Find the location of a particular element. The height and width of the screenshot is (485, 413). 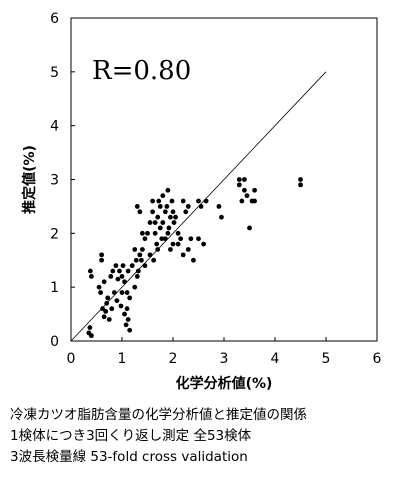

x-tick-label: 0 is located at coordinates (71, 359).